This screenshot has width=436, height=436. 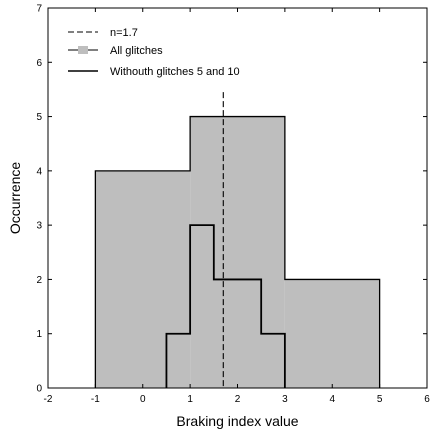 I want to click on x-tick-label: -2, so click(x=48, y=399).